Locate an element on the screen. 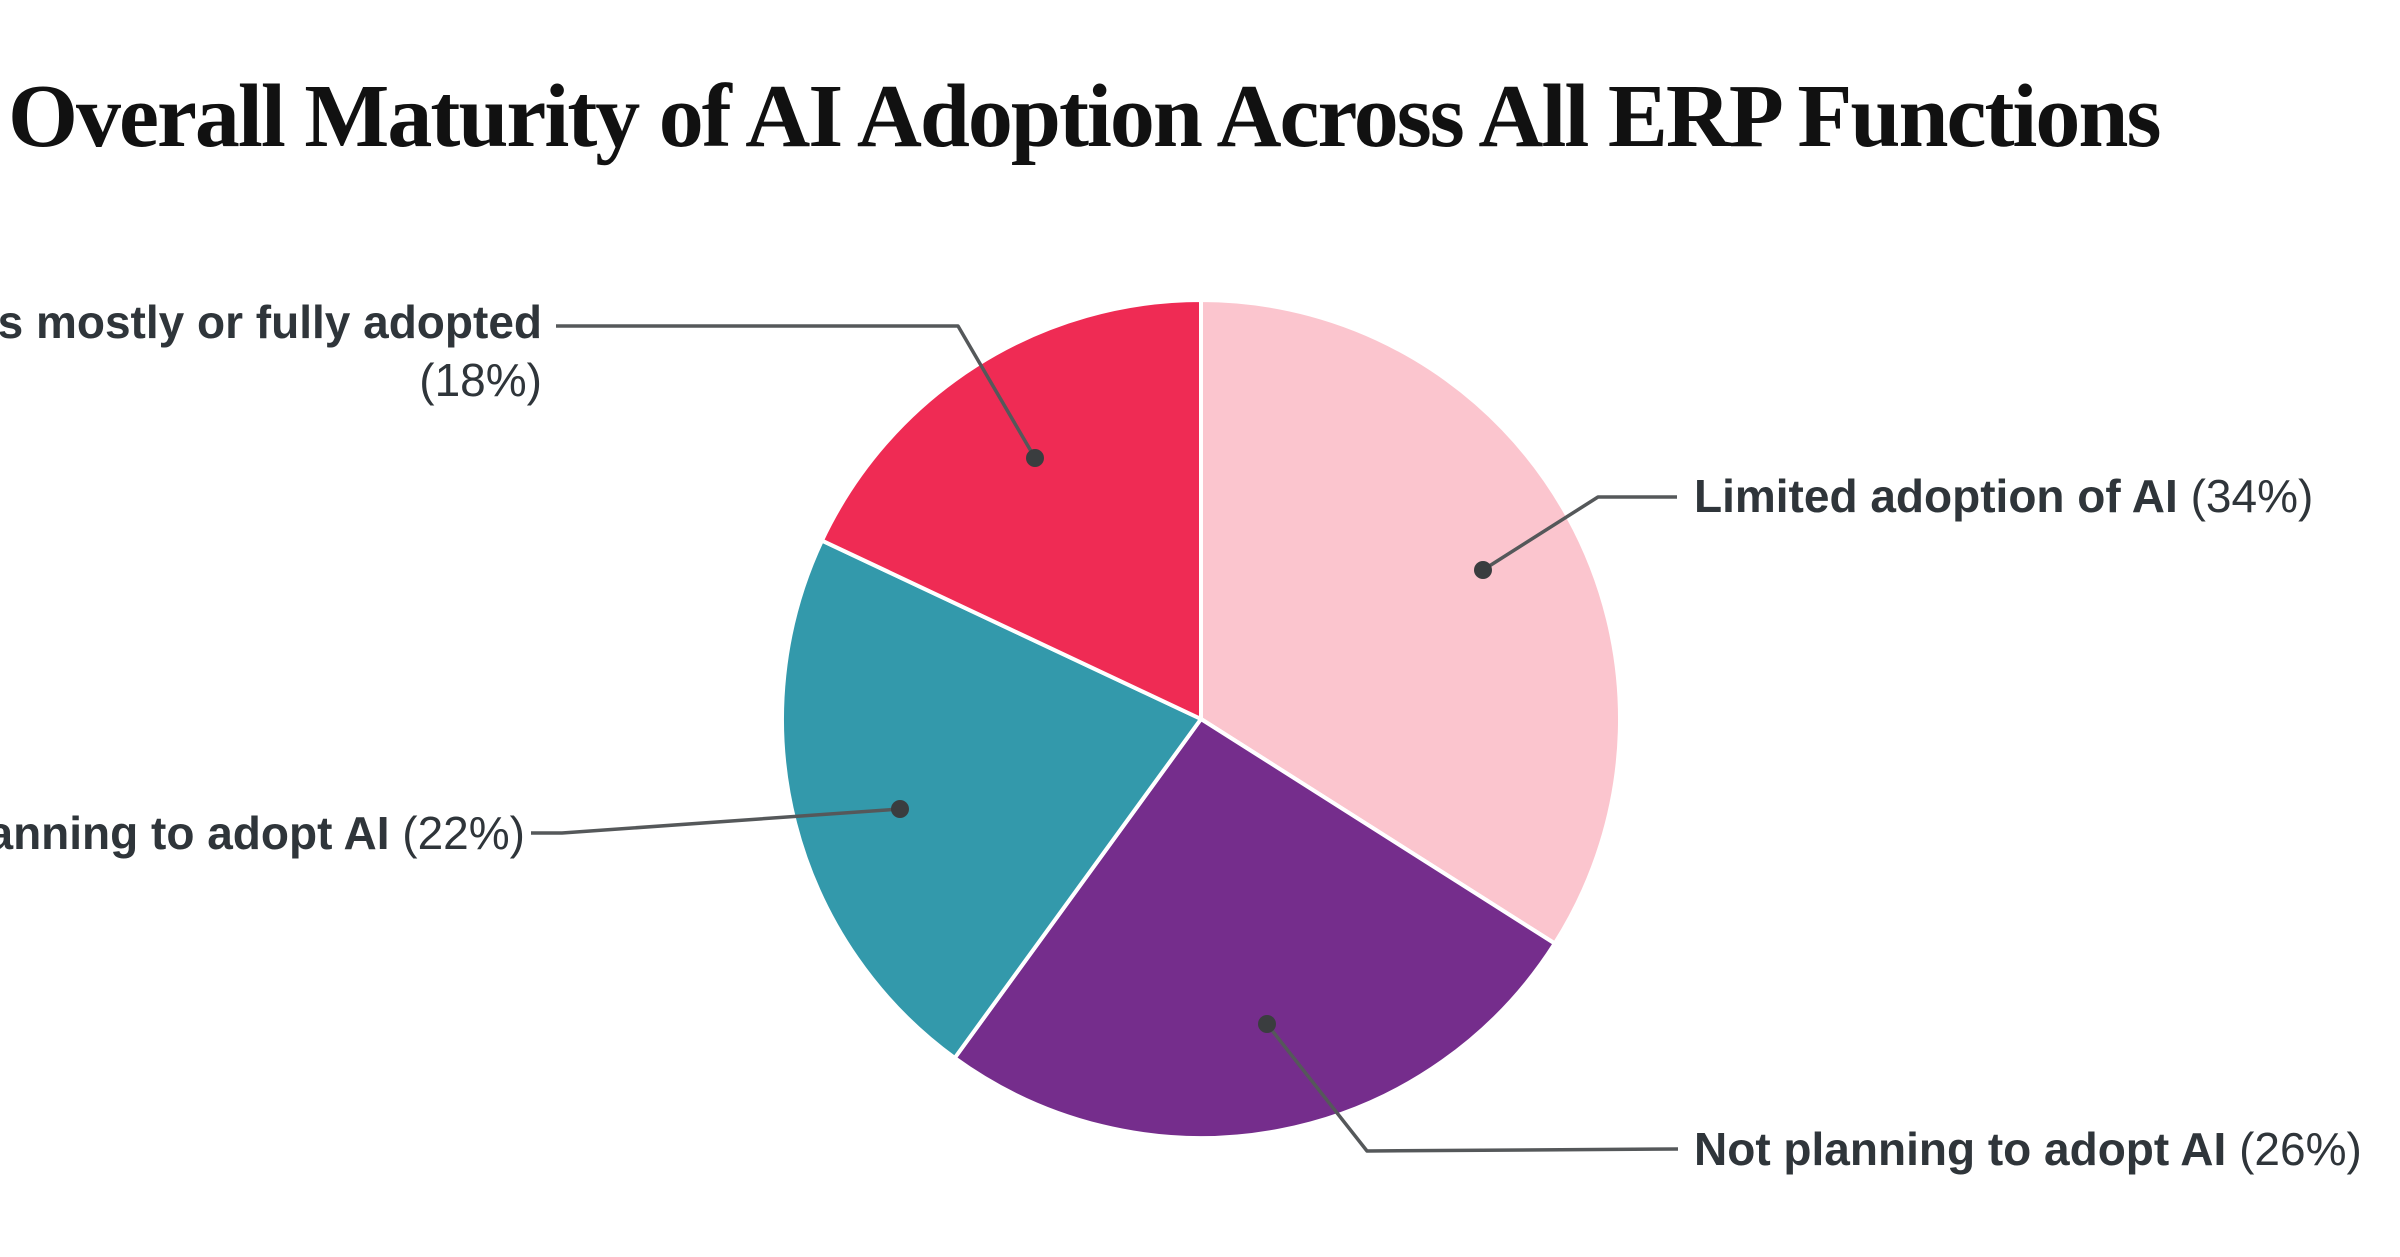 The height and width of the screenshot is (1257, 2400). leader-line-mostly-fully is located at coordinates (796, 391).